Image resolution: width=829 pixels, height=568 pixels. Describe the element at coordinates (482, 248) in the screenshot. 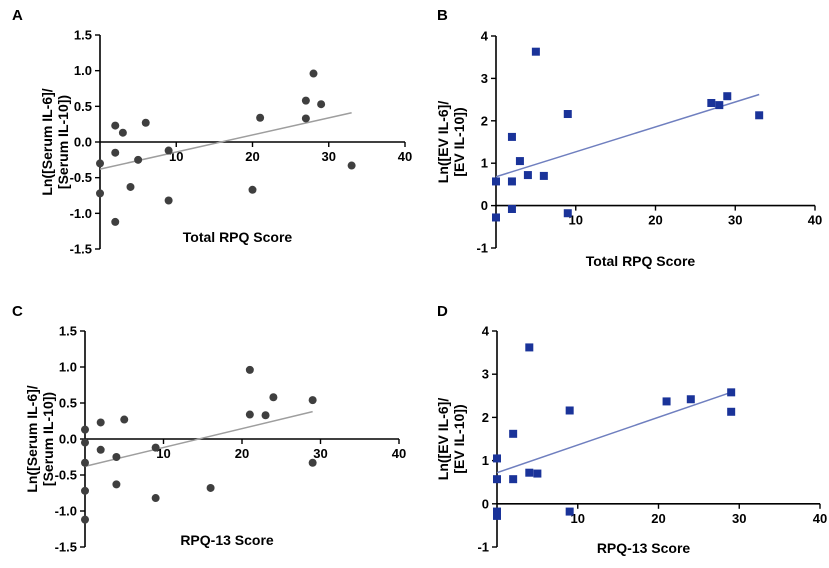

I see `y-tick-label-b-0: -1` at that location.